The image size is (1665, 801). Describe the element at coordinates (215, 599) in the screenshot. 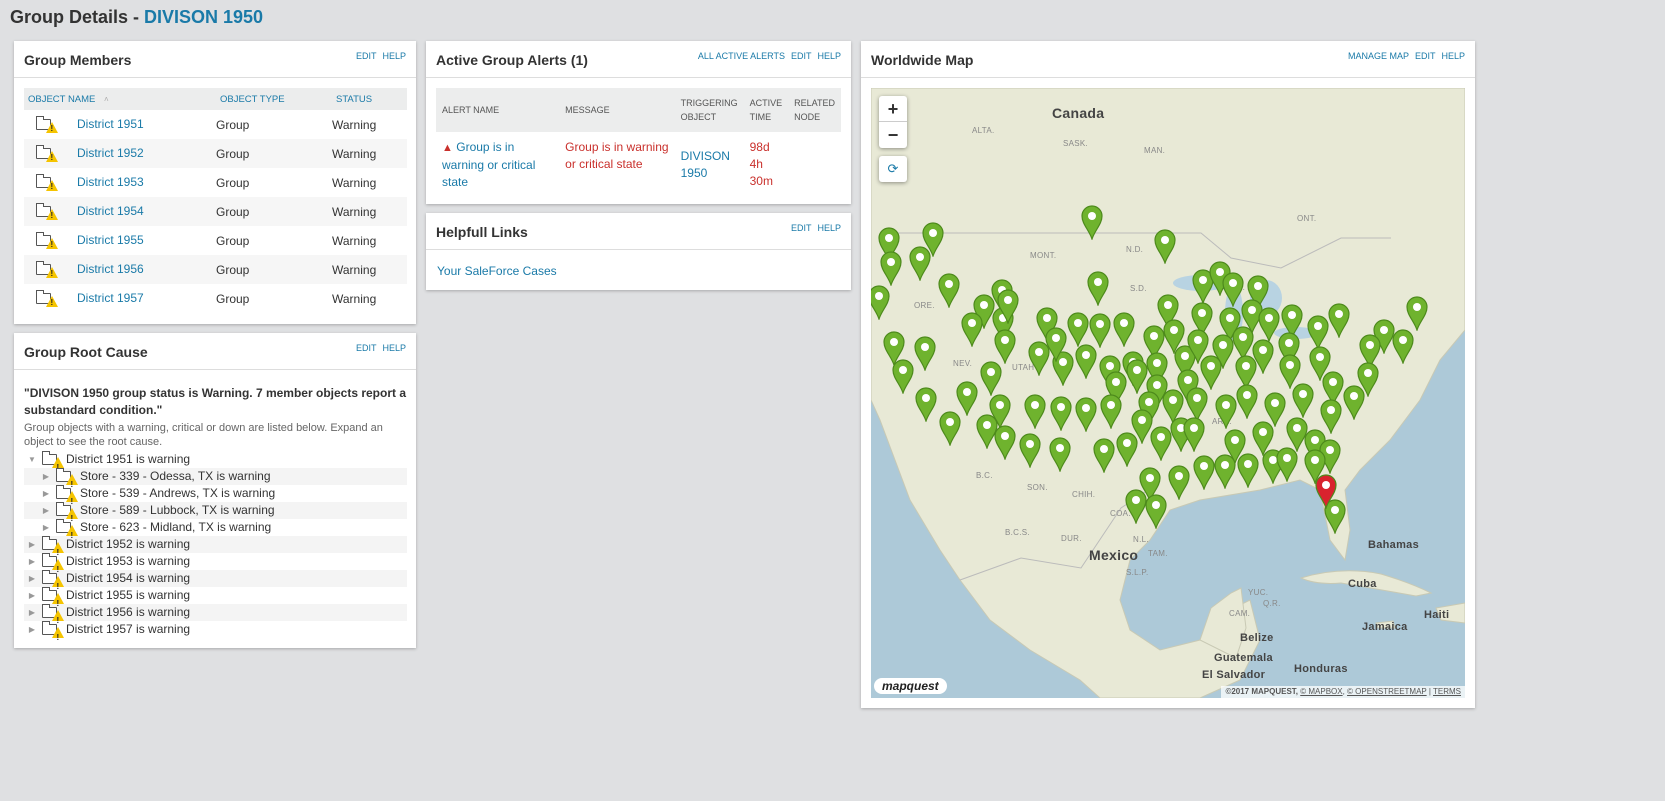

I see `tree-node: ▶ District 1955 is warning` at that location.